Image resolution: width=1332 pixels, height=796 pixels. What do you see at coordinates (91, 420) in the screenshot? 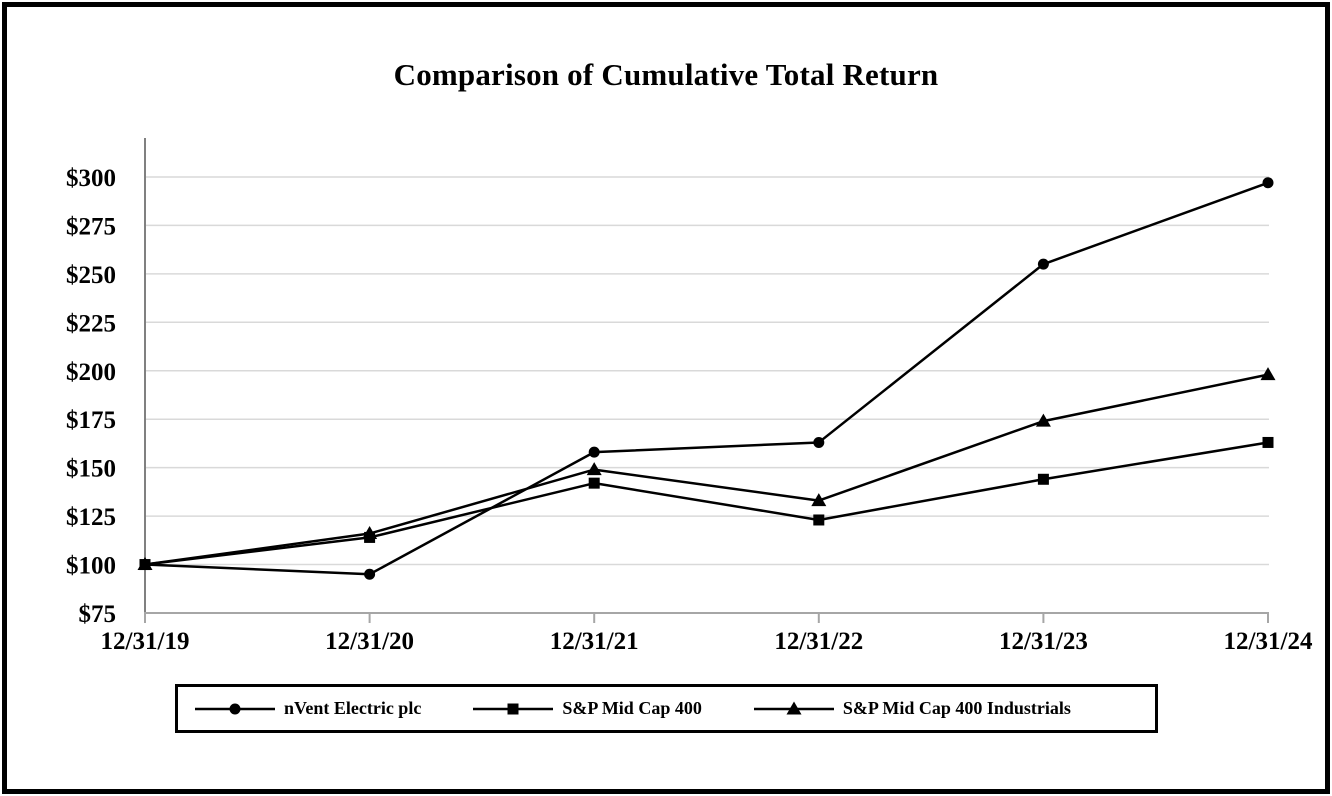
I see `y-tick-label: $175` at bounding box center [91, 420].